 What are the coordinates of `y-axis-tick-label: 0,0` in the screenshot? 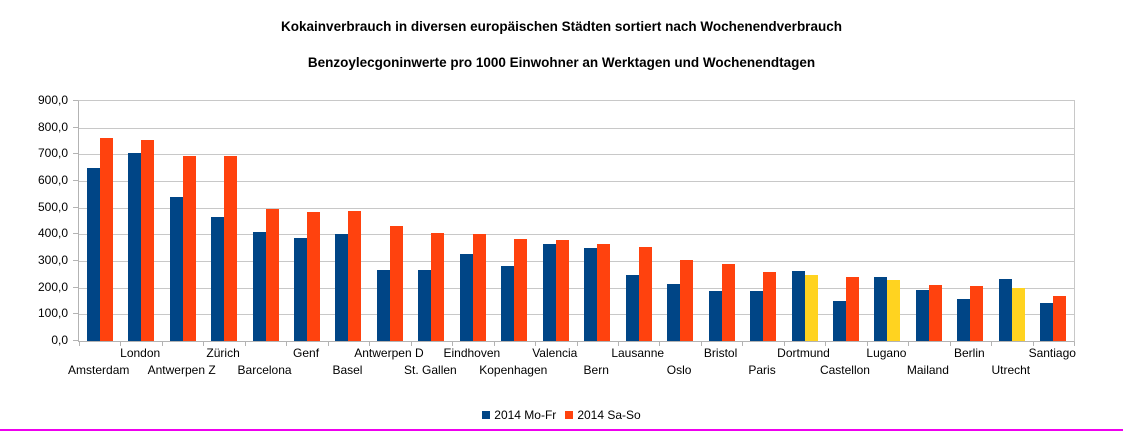 It's located at (59, 340).